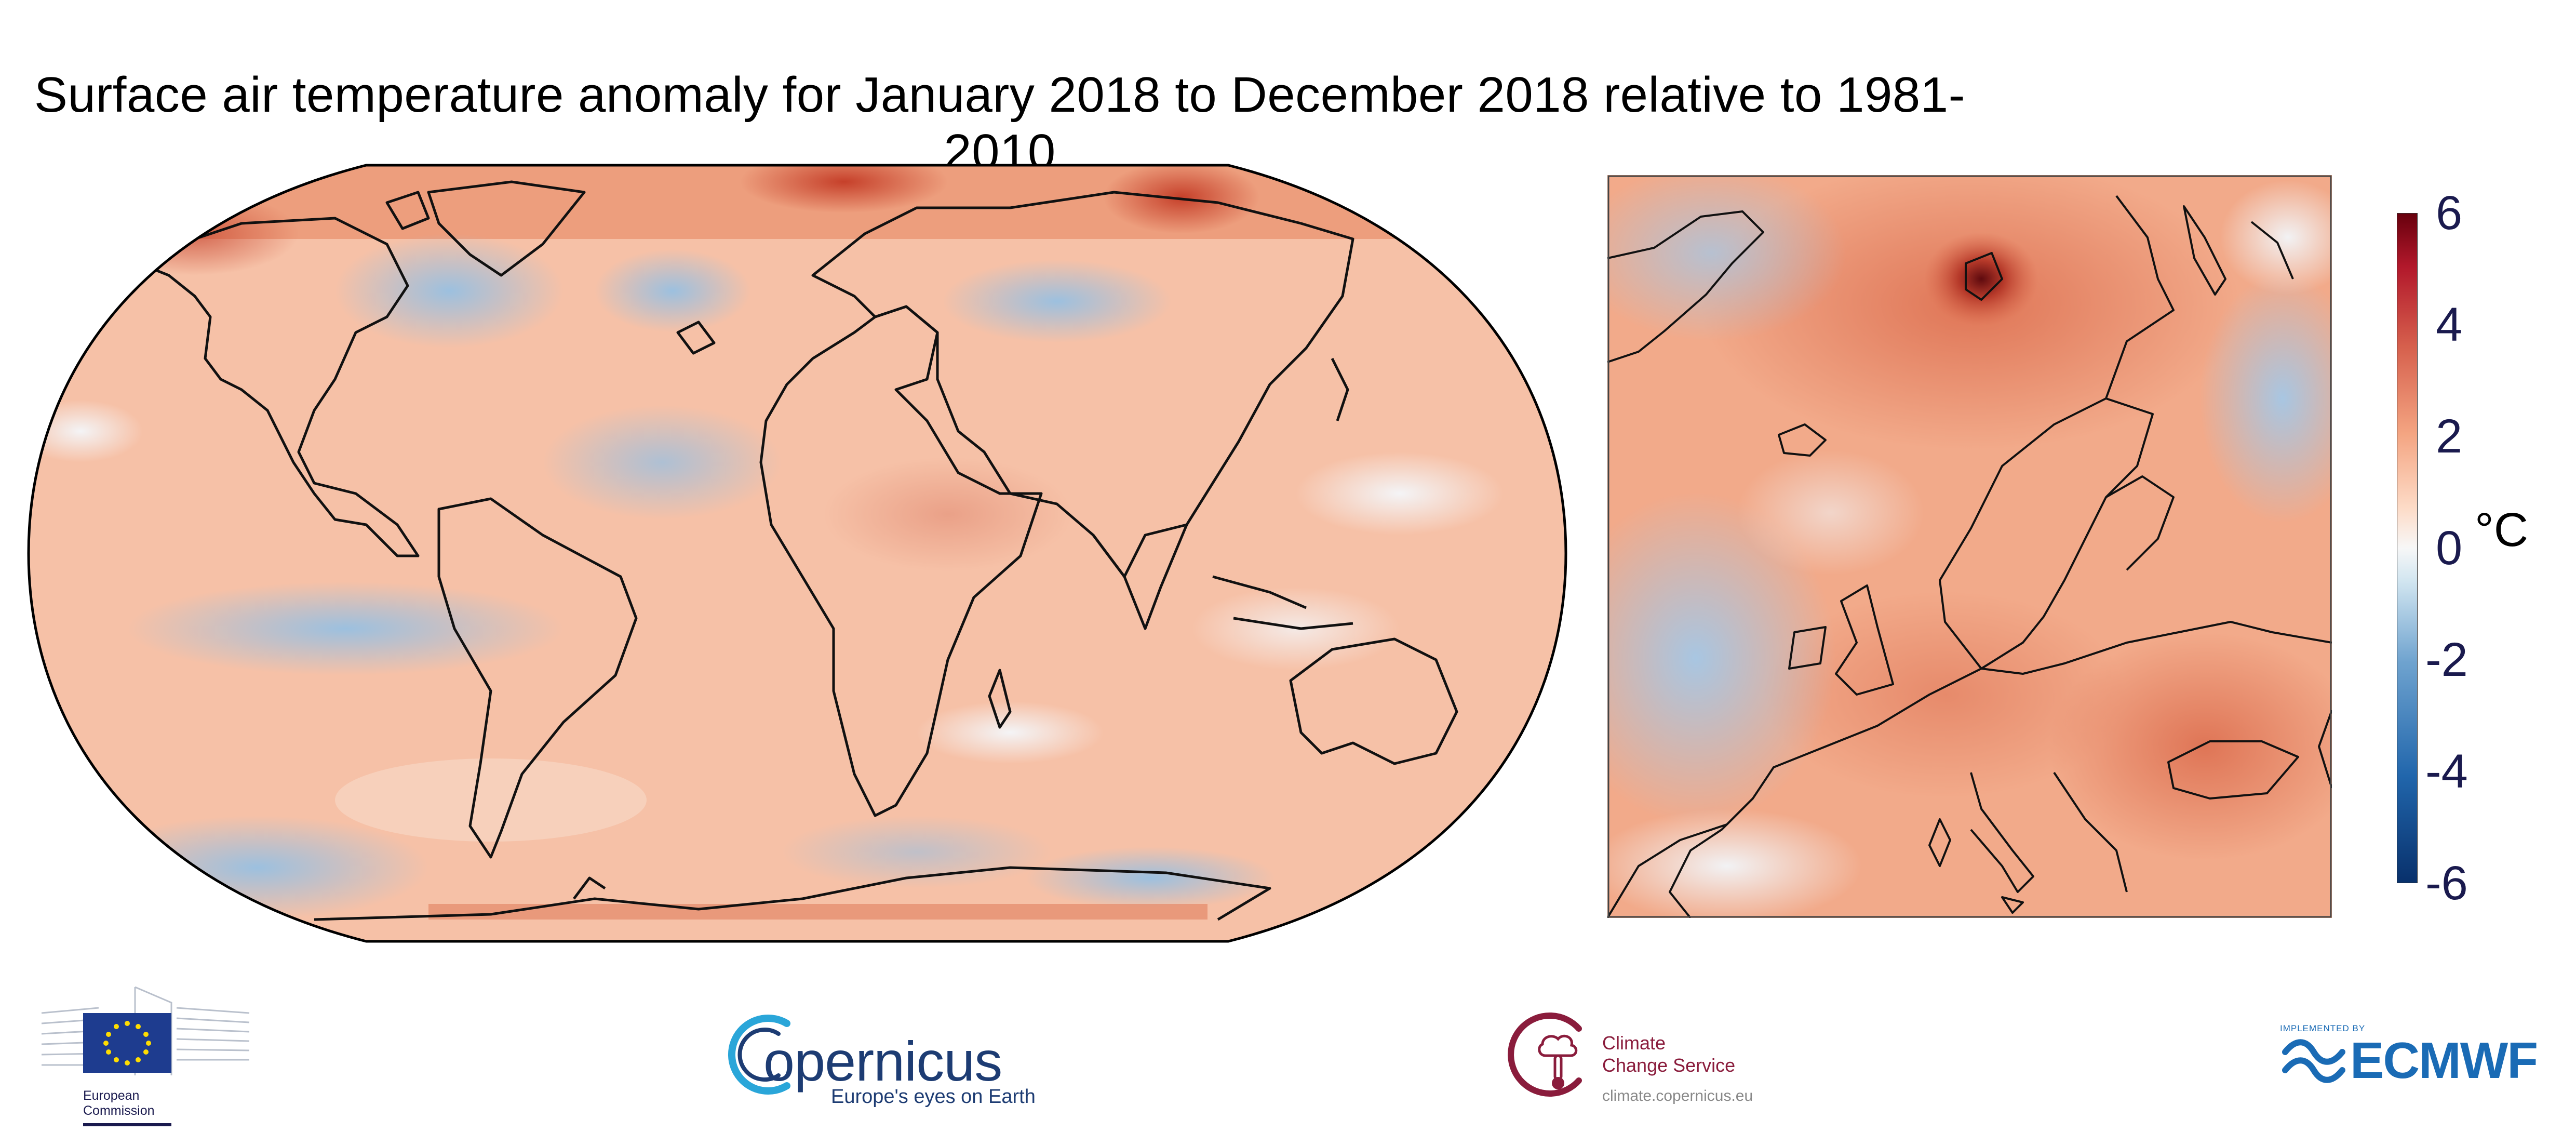 The width and height of the screenshot is (2576, 1132). What do you see at coordinates (2450, 213) in the screenshot?
I see `colorbar-tick-label: 6` at bounding box center [2450, 213].